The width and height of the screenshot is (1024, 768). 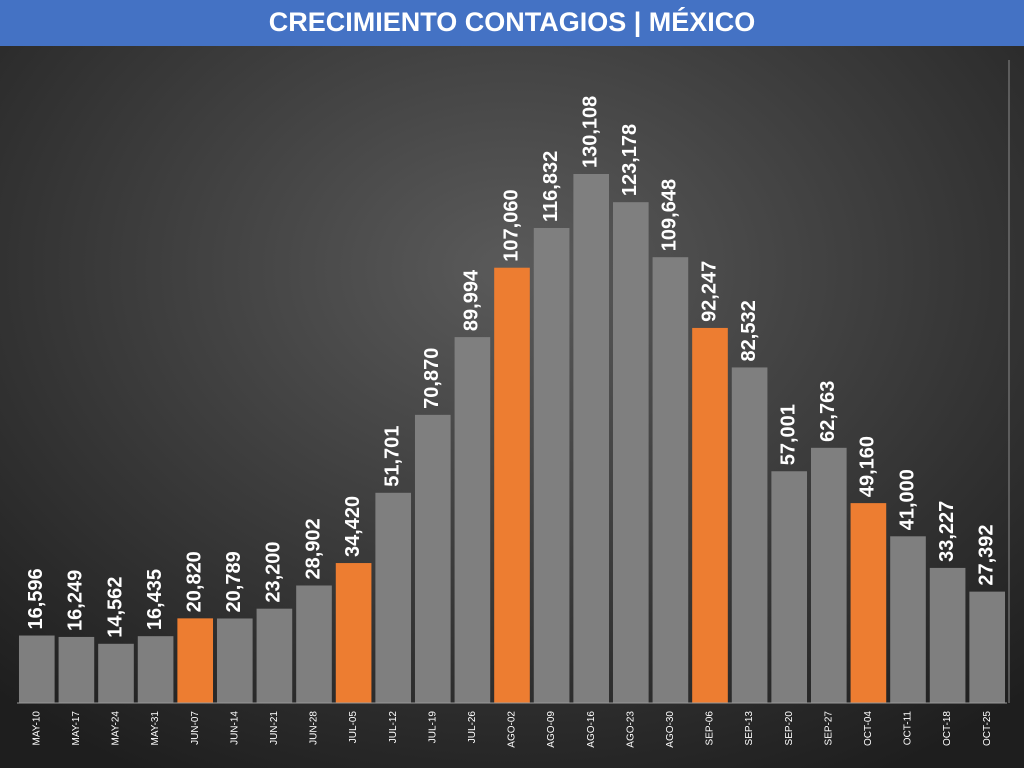 I want to click on value-label: 51,701, so click(x=392, y=456).